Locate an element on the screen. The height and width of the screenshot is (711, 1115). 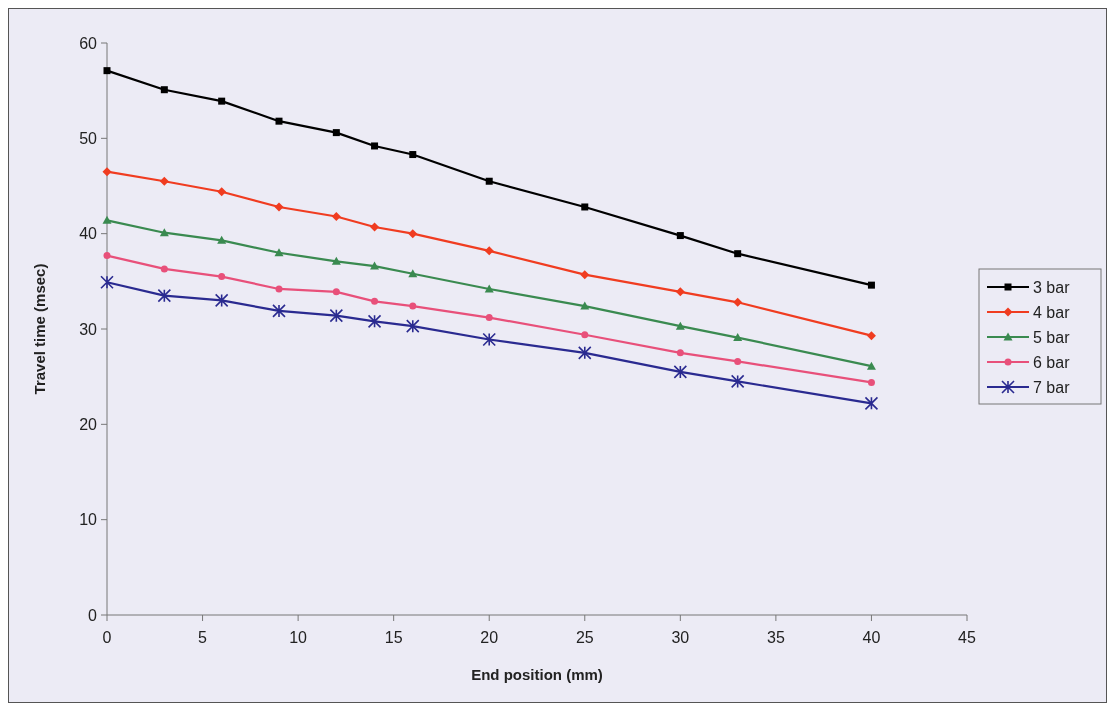
x-tick-label: 20 is located at coordinates (489, 637).